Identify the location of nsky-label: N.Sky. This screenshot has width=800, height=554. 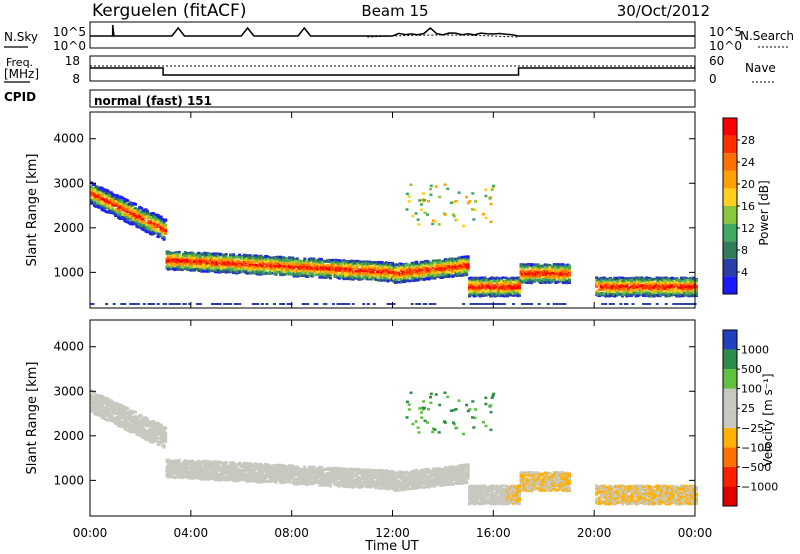
(21, 37).